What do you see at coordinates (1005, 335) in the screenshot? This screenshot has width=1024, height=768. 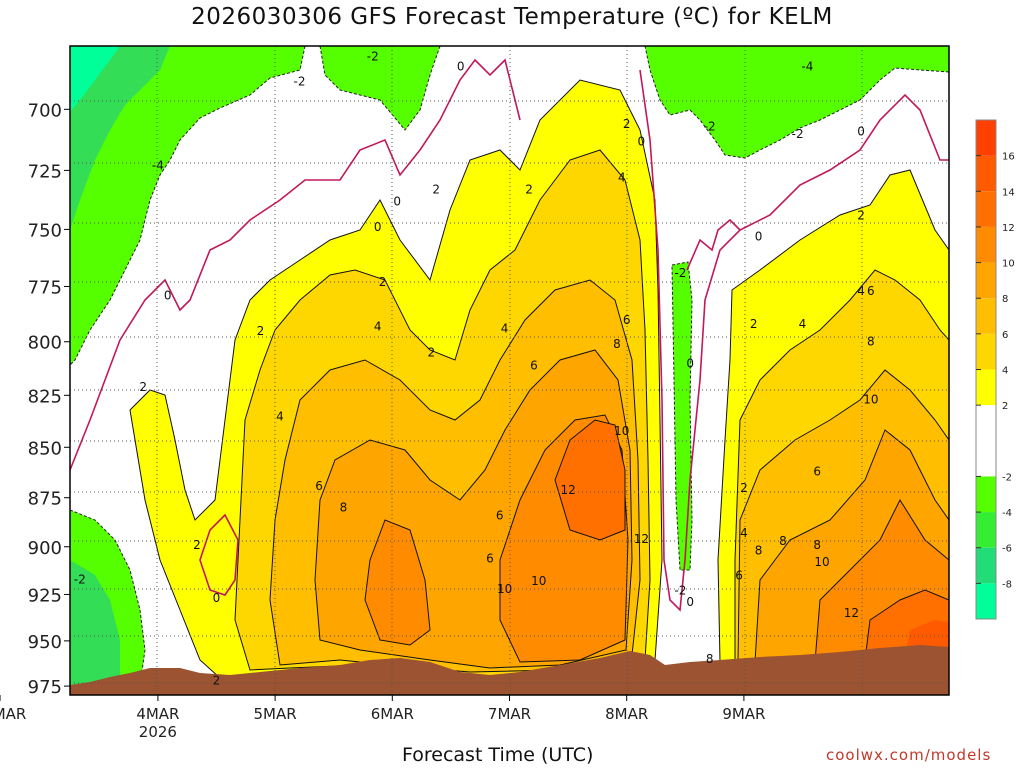 I see `colorbar-label: 6` at bounding box center [1005, 335].